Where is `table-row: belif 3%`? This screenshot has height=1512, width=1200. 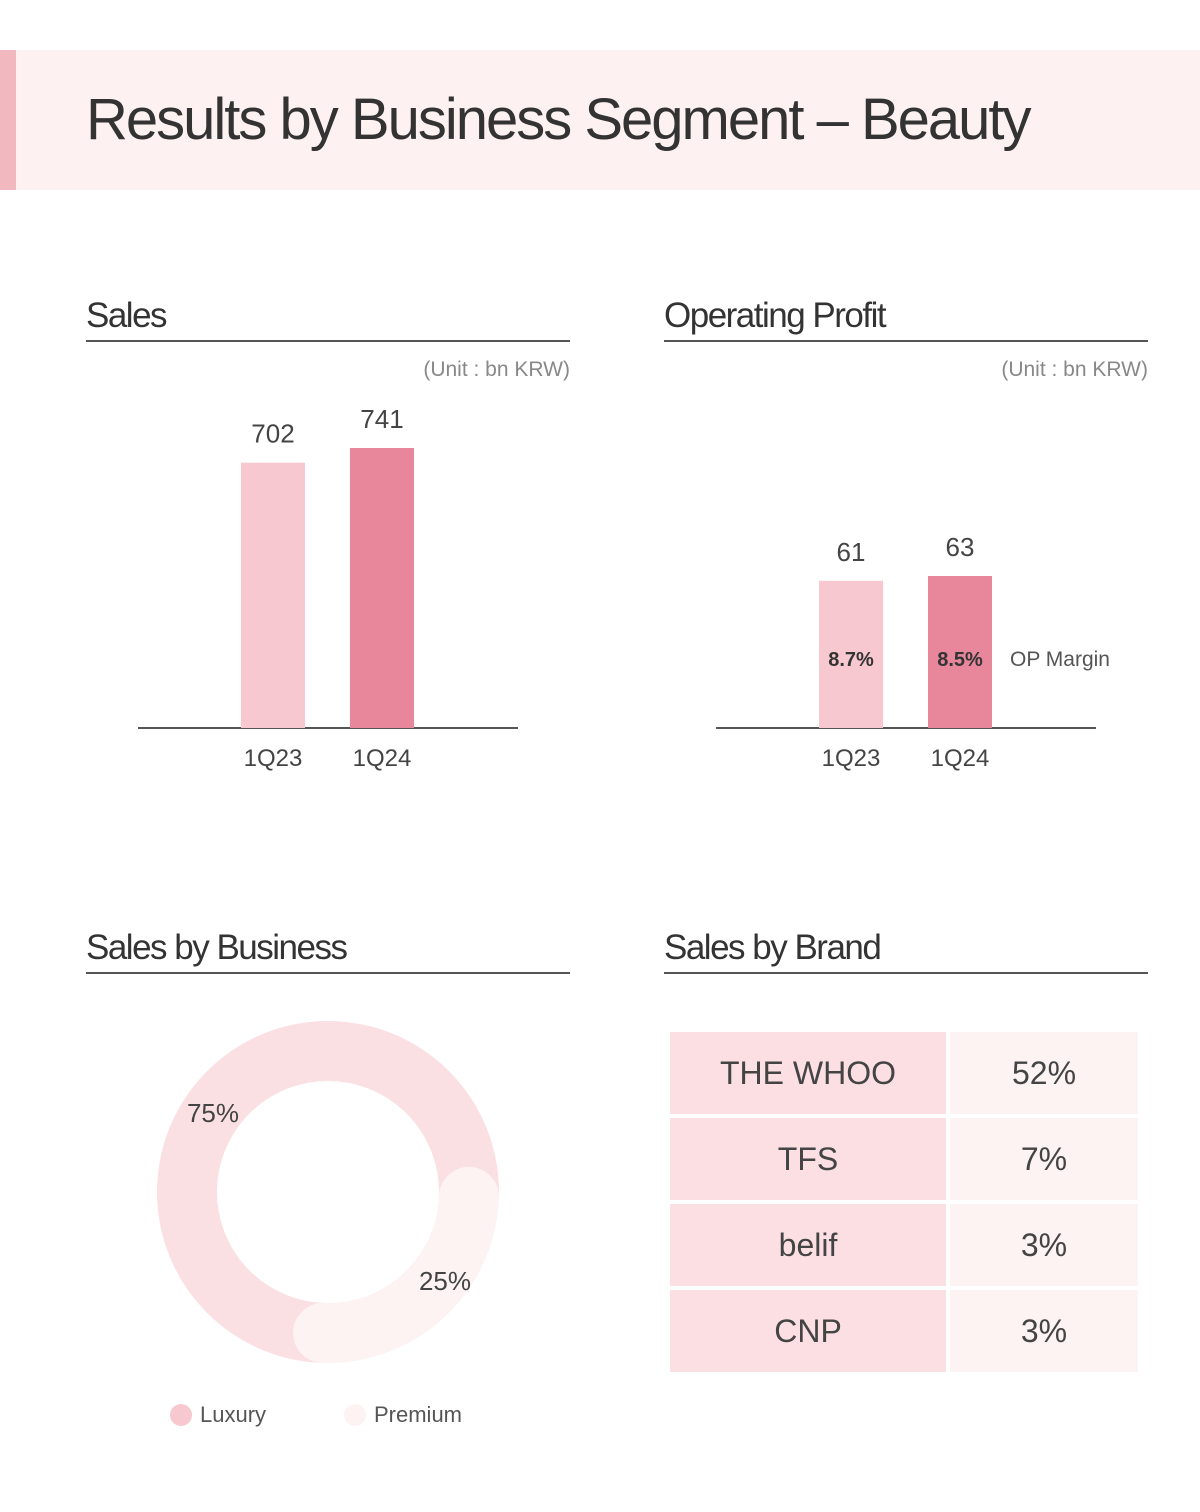 table-row: belif 3% is located at coordinates (904, 1245).